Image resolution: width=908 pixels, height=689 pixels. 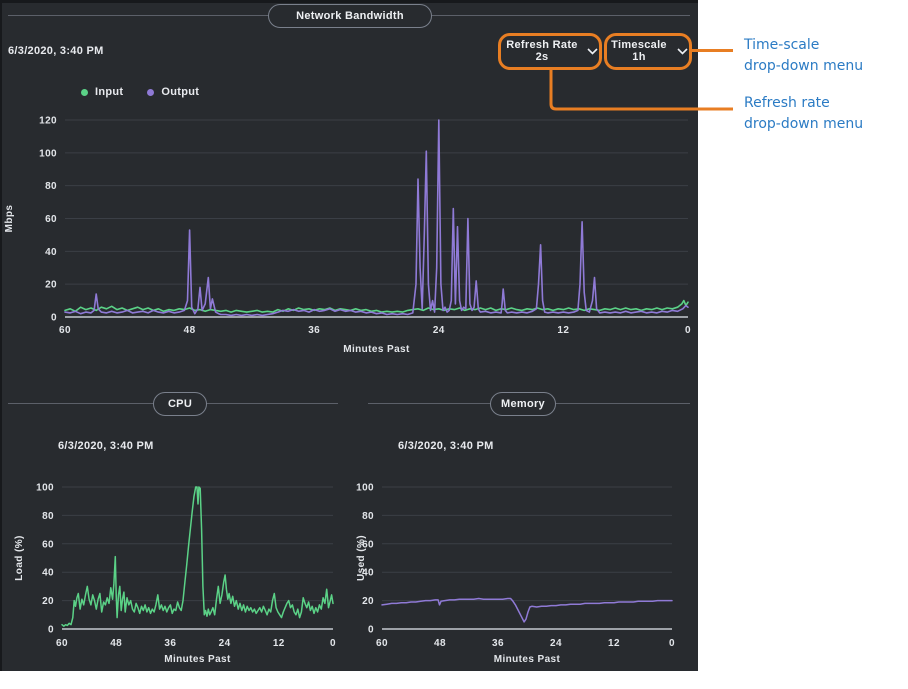 What do you see at coordinates (804, 66) in the screenshot?
I see `timescale-annotation-line2: drop-down menu` at bounding box center [804, 66].